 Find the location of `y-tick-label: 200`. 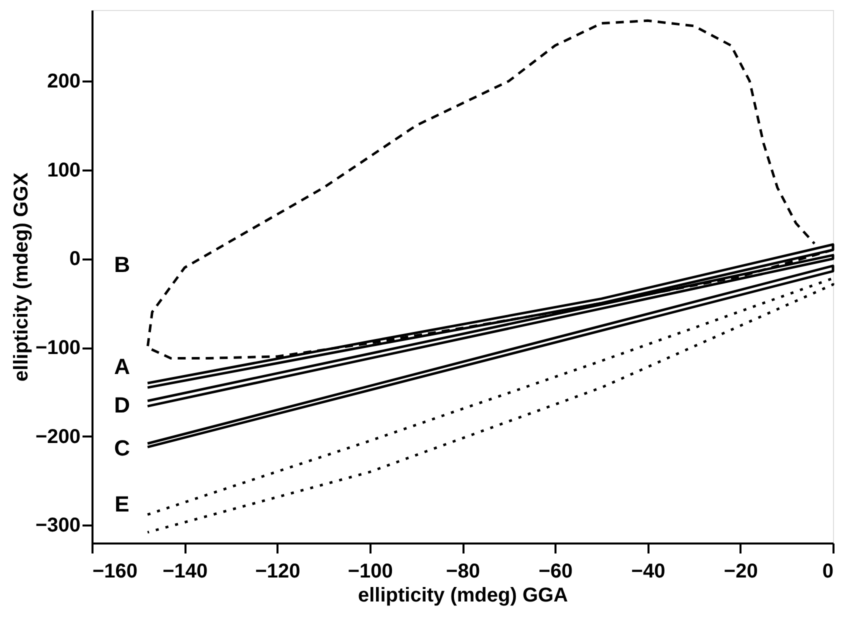

y-tick-label: 200 is located at coordinates (63, 81).